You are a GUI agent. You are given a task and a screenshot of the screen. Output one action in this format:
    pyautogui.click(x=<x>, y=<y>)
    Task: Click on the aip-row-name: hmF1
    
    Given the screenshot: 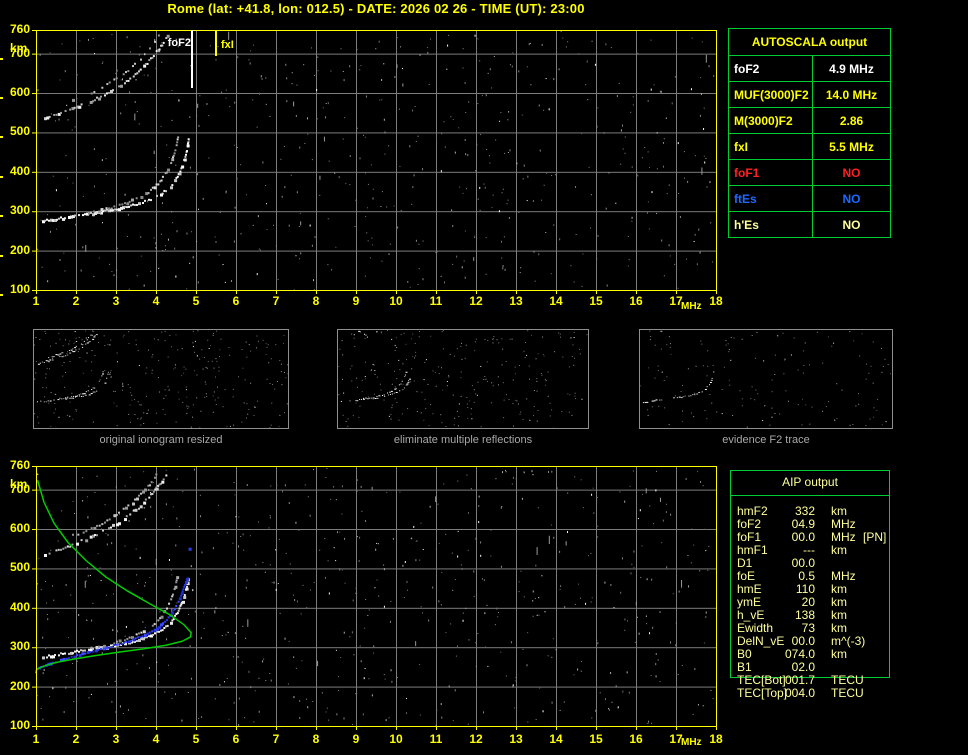 What is the action you would take?
    pyautogui.click(x=752, y=550)
    